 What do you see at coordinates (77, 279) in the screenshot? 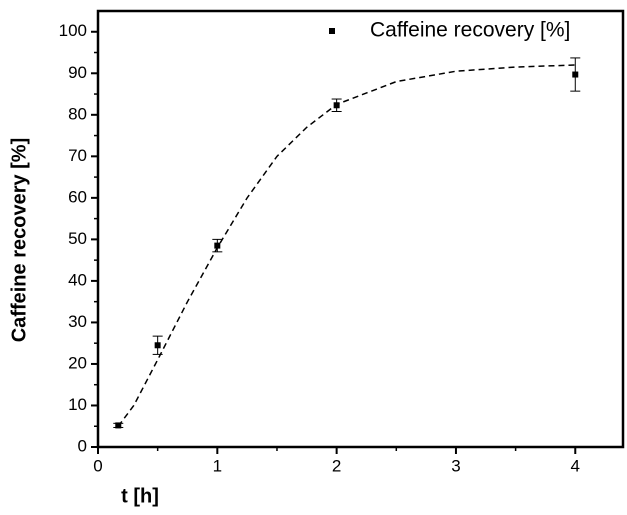
I see `y-tick-label: 40` at bounding box center [77, 279].